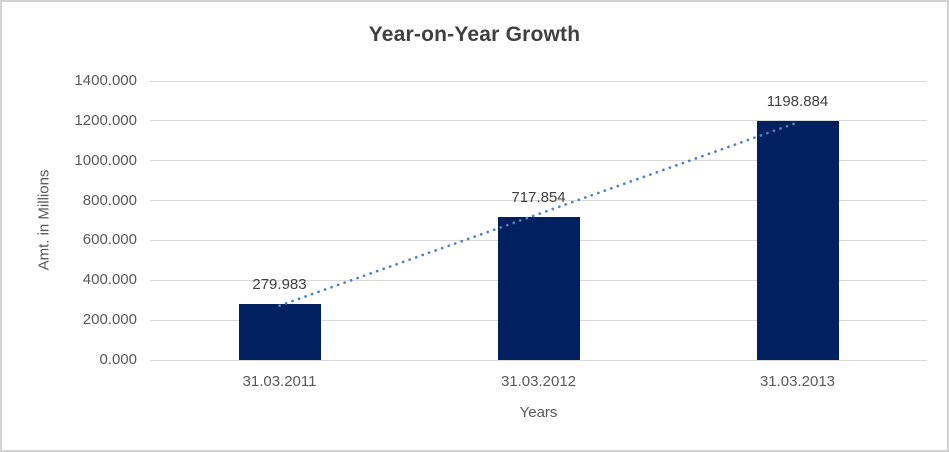 This screenshot has width=949, height=452. What do you see at coordinates (109, 240) in the screenshot?
I see `y-axis-tick-label: 600.000` at bounding box center [109, 240].